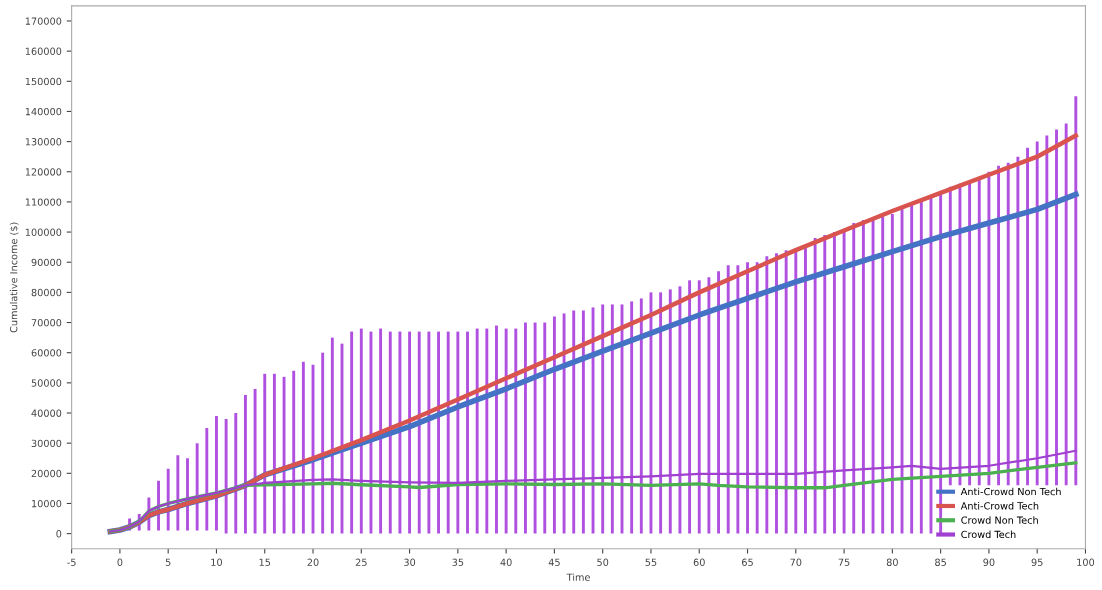 The width and height of the screenshot is (1102, 590). What do you see at coordinates (43, 21) in the screenshot?
I see `y-tick-label: 170000` at bounding box center [43, 21].